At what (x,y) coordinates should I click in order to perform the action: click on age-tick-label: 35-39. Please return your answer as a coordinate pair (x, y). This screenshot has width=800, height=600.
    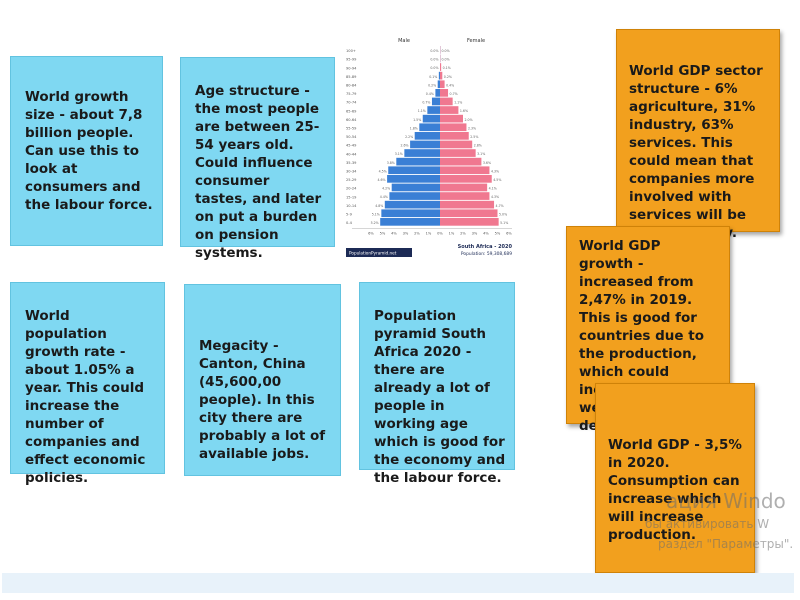
    Looking at the image, I should click on (351, 163).